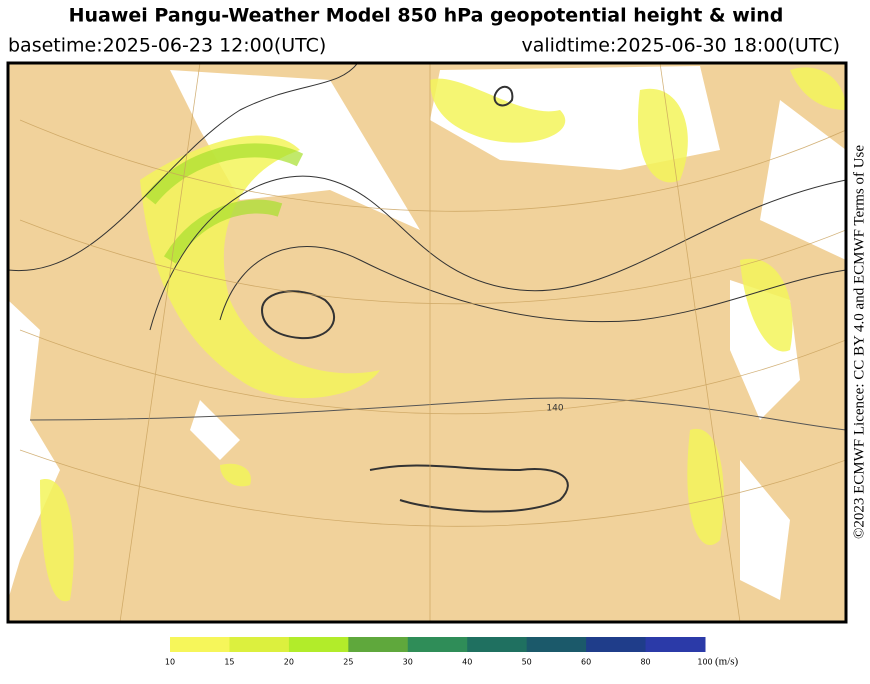 The image size is (870, 684). I want to click on colorbar-unit: (m/s), so click(727, 662).